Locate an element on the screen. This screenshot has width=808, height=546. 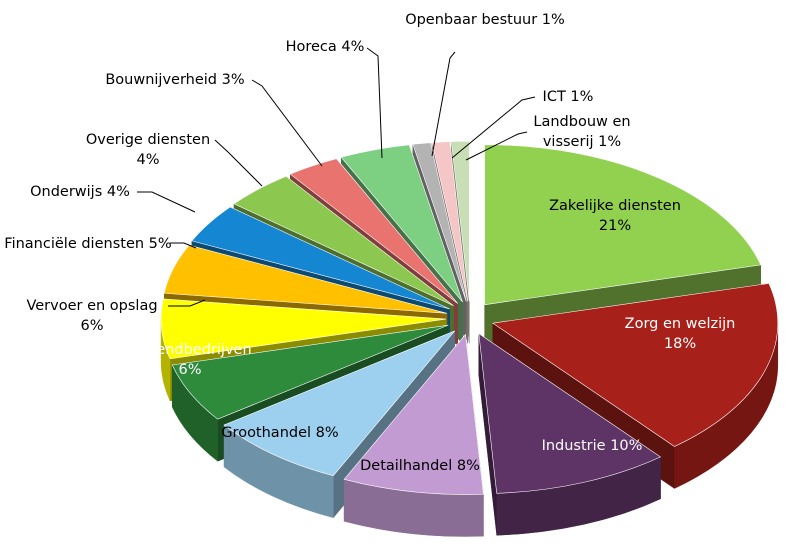
category-label: Vervoer en opslag is located at coordinates (92, 306).